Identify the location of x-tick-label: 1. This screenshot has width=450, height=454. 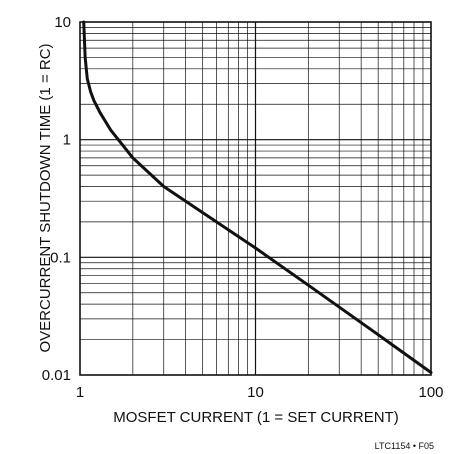
(80, 392).